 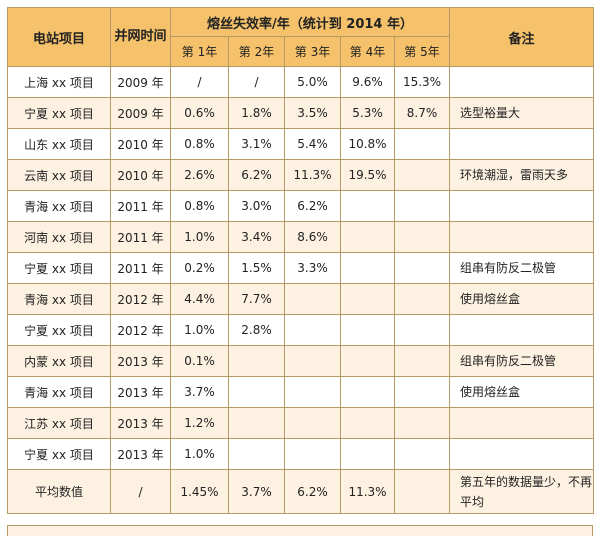 I want to click on cell-project: 江苏 xx 项目, so click(x=59, y=423).